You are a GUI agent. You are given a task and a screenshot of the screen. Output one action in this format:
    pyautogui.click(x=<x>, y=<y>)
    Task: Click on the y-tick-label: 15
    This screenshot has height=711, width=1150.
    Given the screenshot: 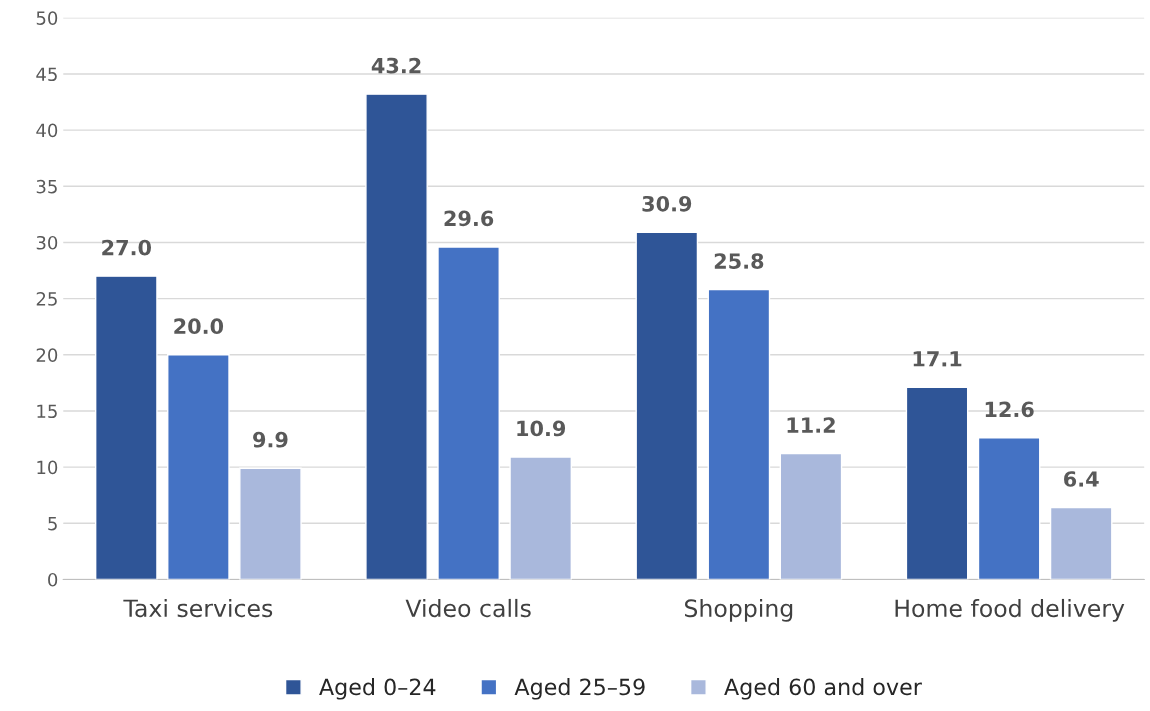 What is the action you would take?
    pyautogui.click(x=47, y=411)
    